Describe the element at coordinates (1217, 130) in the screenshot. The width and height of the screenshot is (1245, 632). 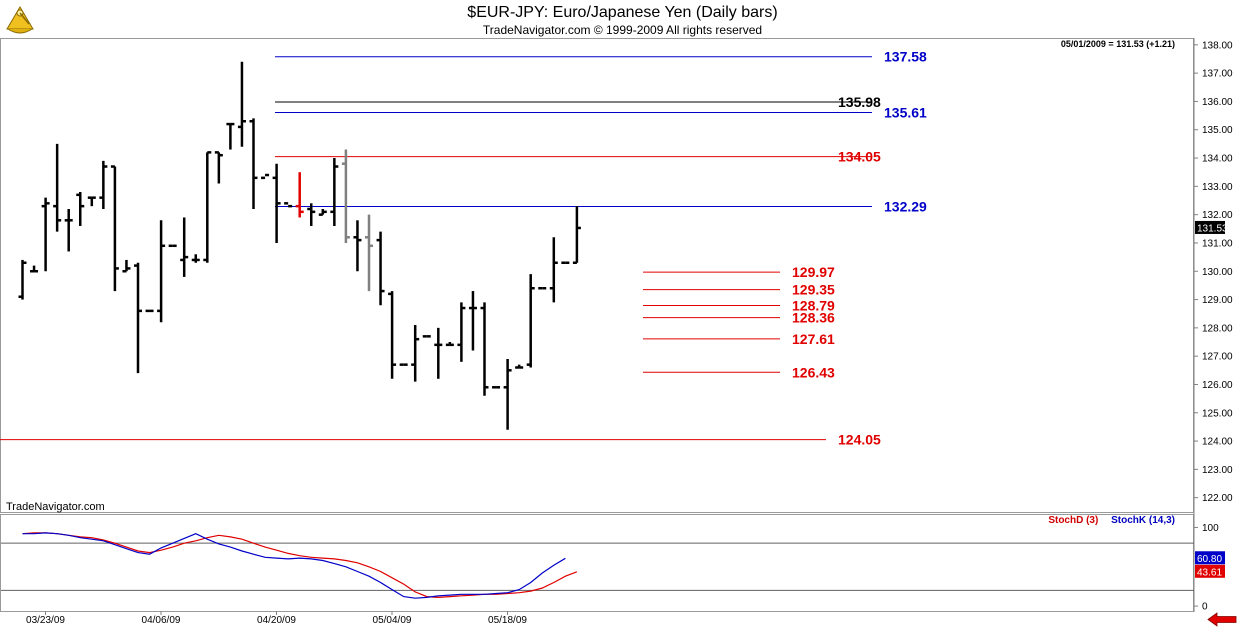
I see `y-tick-label: 135.00` at that location.